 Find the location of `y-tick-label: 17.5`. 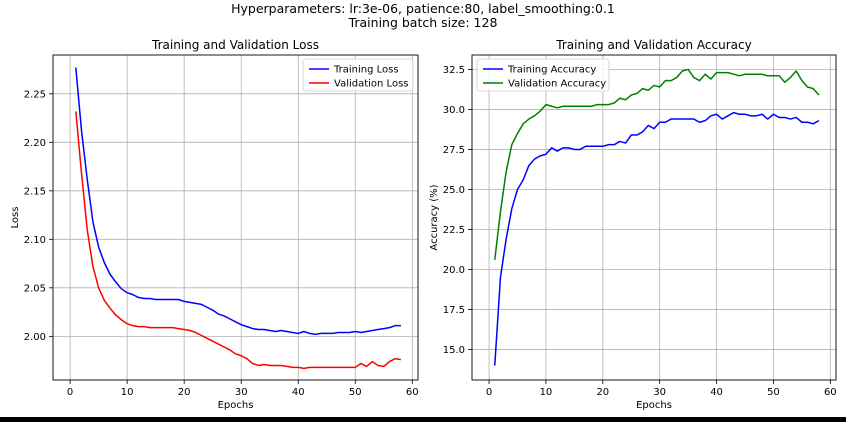

y-tick-label: 17.5 is located at coordinates (454, 310).